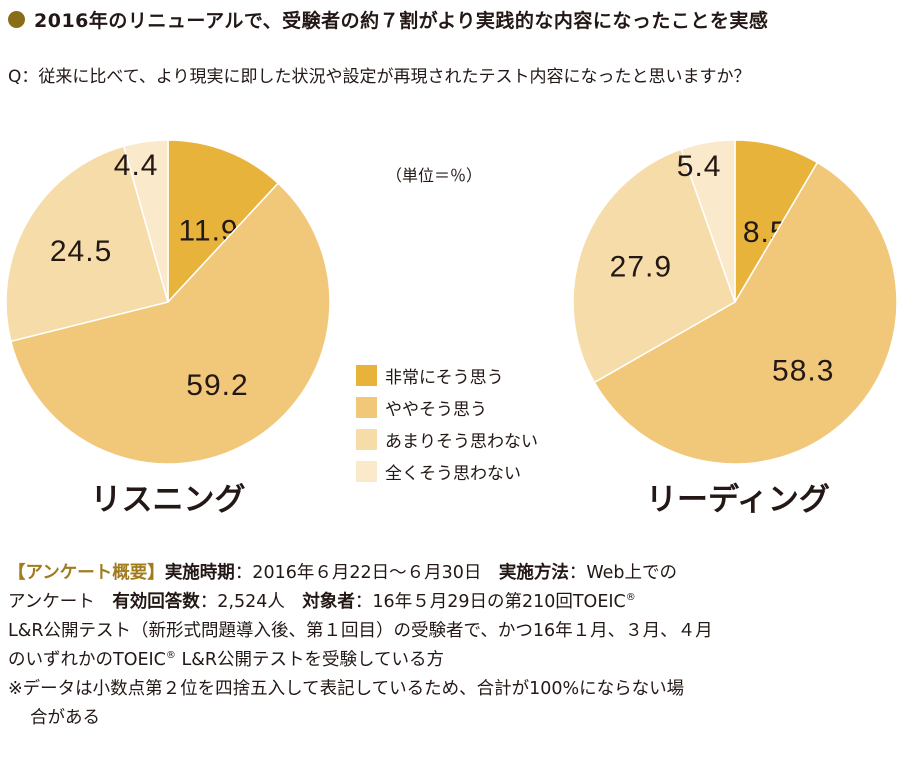 The width and height of the screenshot is (920, 763). I want to click on legend: 非常にそう思う ややそう思う あまりそう思わない 全くそう思わない, so click(447, 423).